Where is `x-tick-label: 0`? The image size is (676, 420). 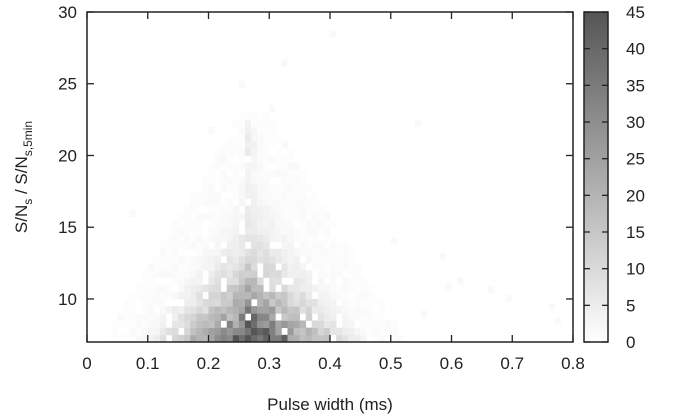 x-tick-label: 0 is located at coordinates (86, 363).